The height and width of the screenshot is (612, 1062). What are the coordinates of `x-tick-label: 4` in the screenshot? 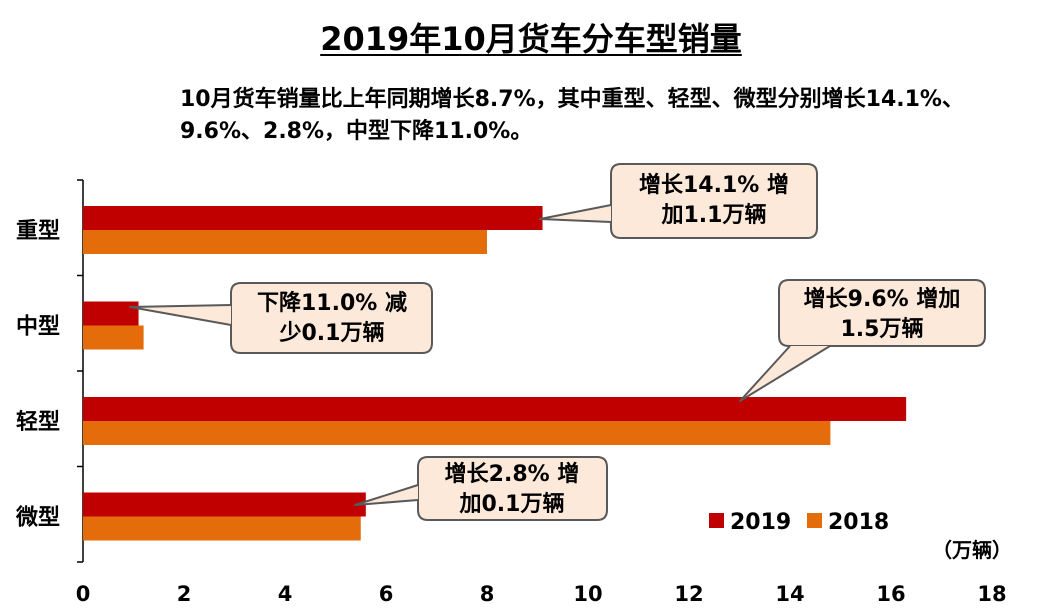 It's located at (285, 594).